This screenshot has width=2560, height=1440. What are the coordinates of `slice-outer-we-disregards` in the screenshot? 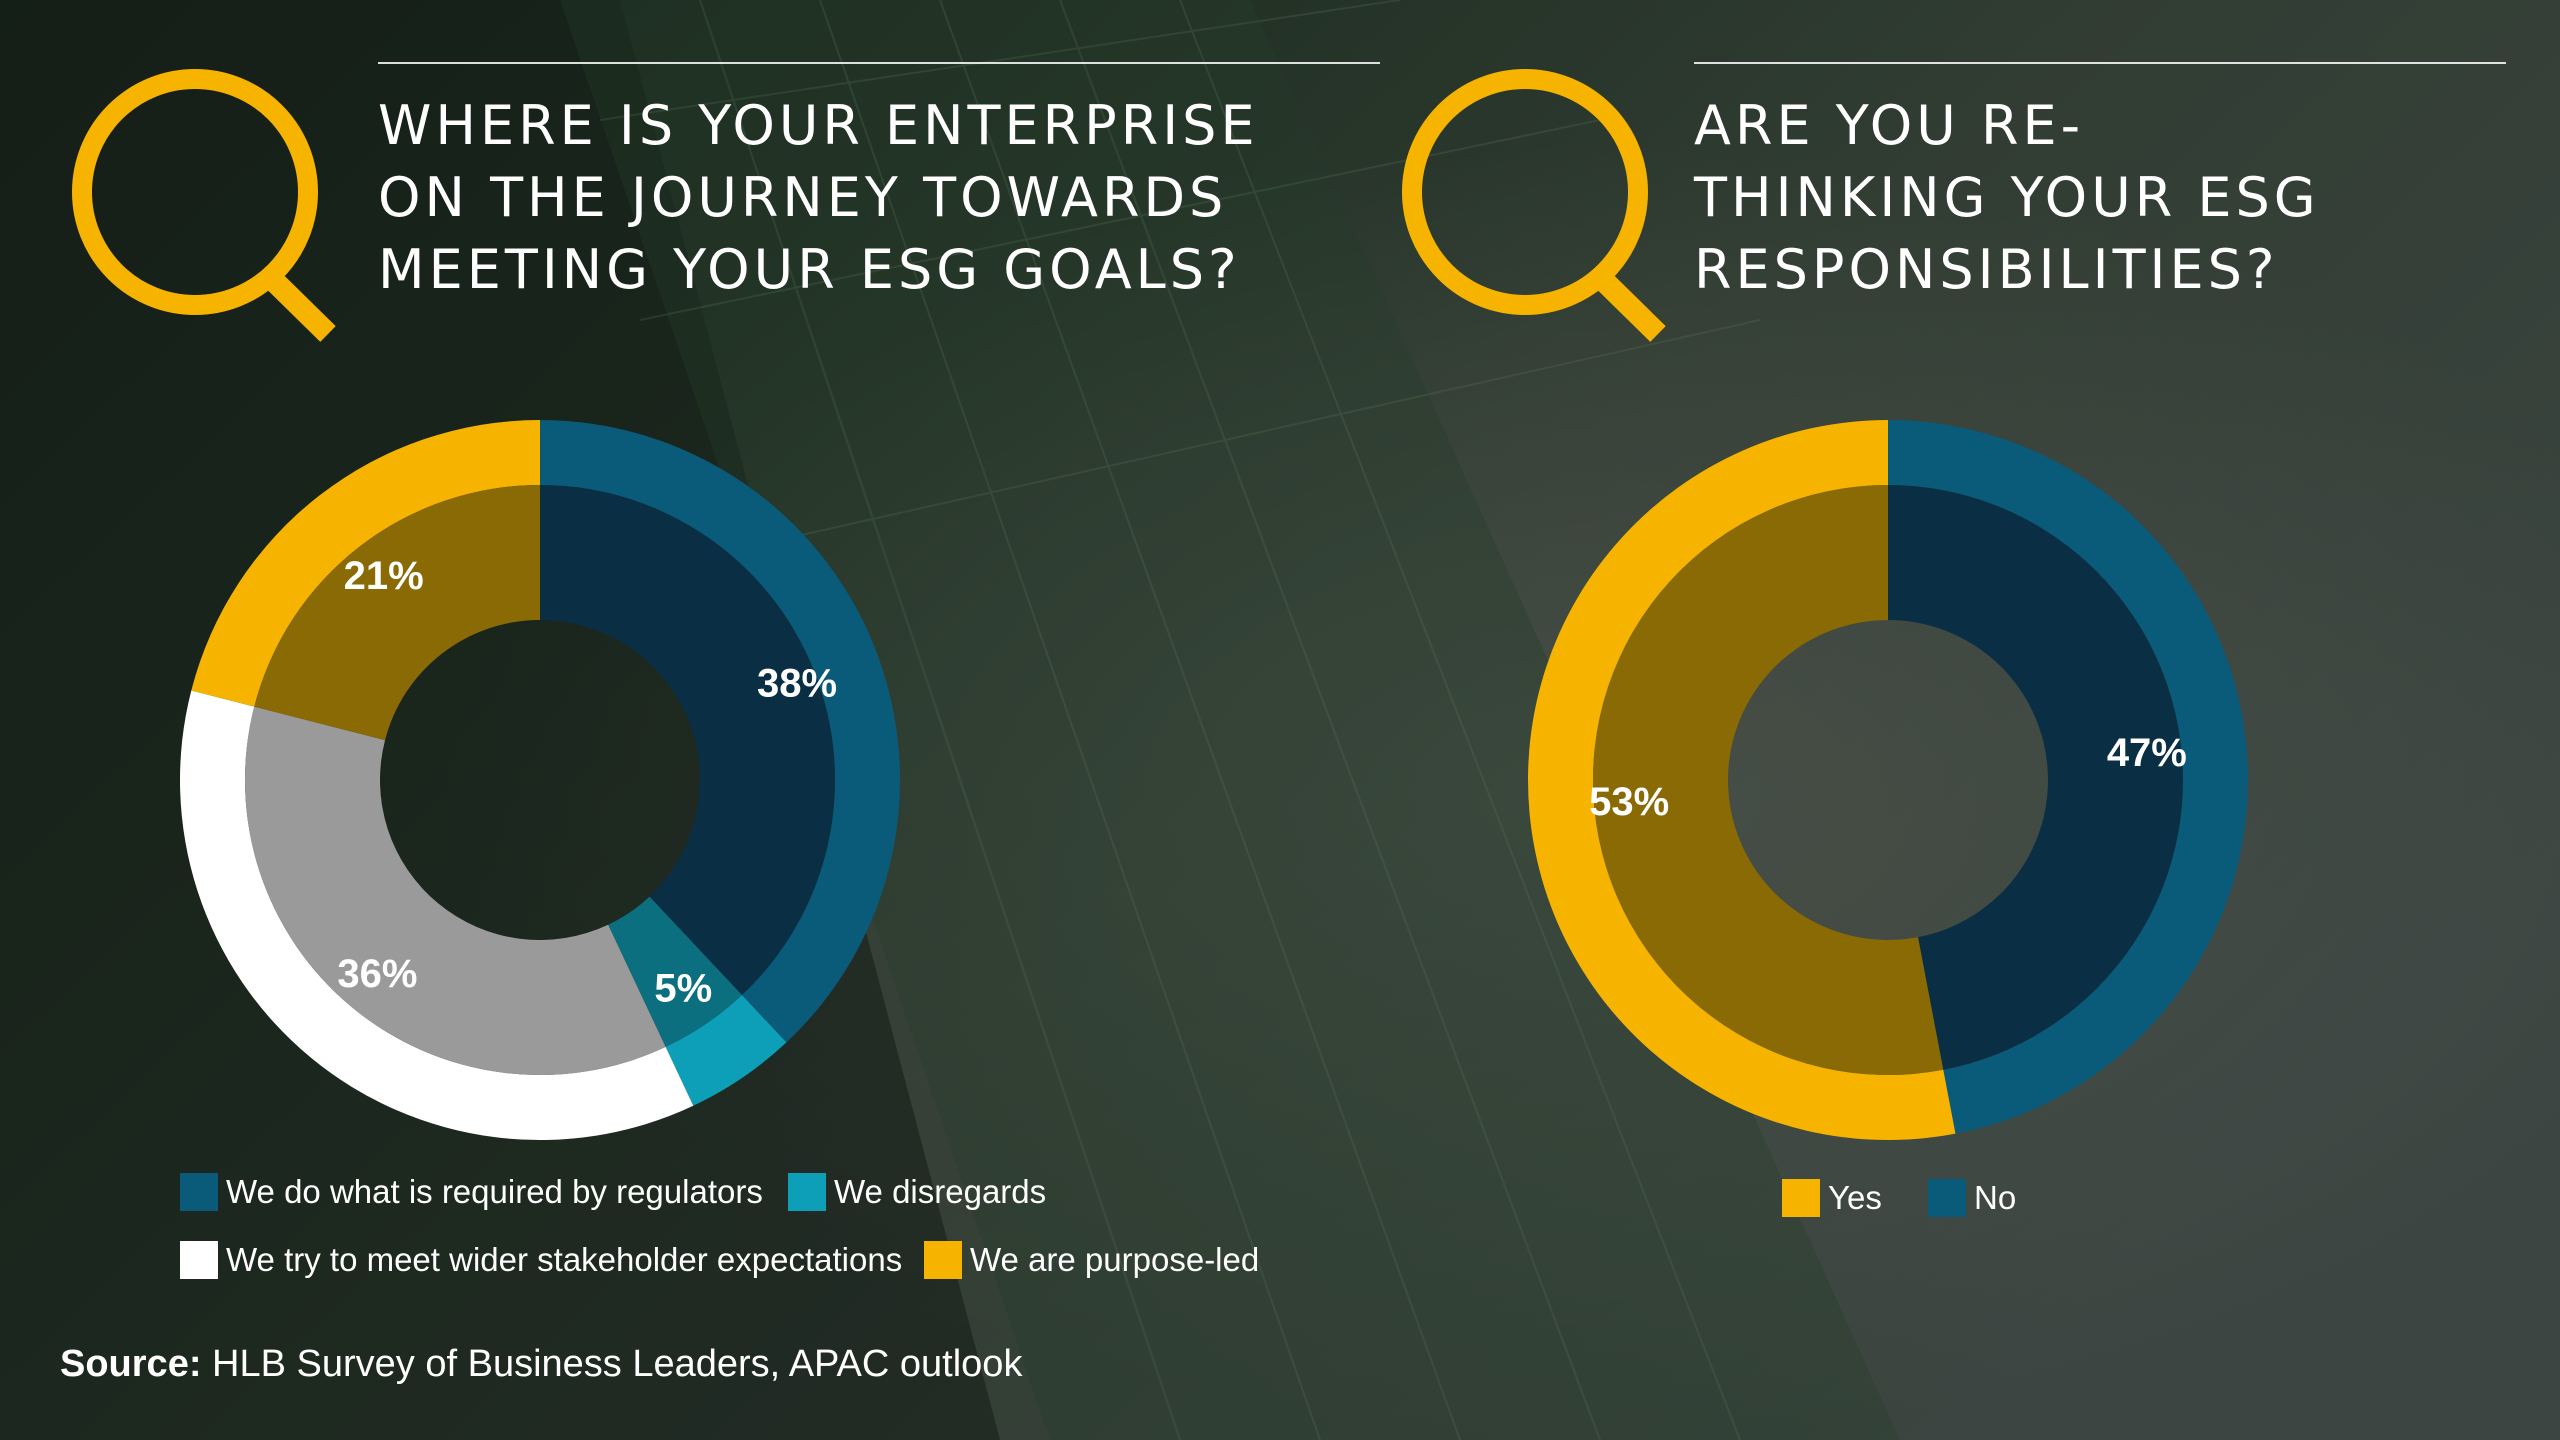 It's located at (726, 1050).